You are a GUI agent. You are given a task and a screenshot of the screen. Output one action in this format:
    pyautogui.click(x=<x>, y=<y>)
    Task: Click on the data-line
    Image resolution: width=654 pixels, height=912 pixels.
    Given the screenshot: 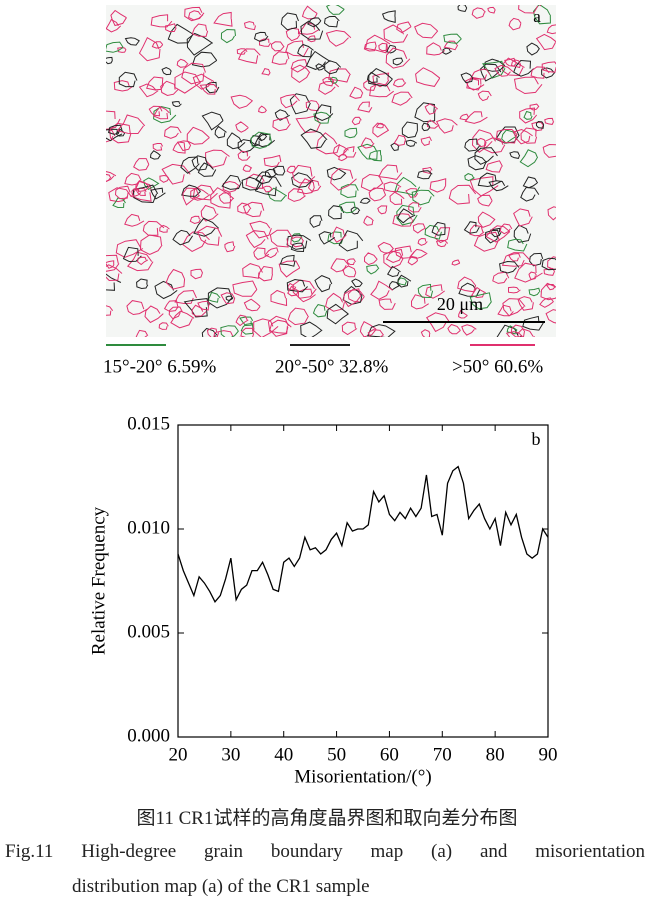 What is the action you would take?
    pyautogui.click(x=363, y=534)
    